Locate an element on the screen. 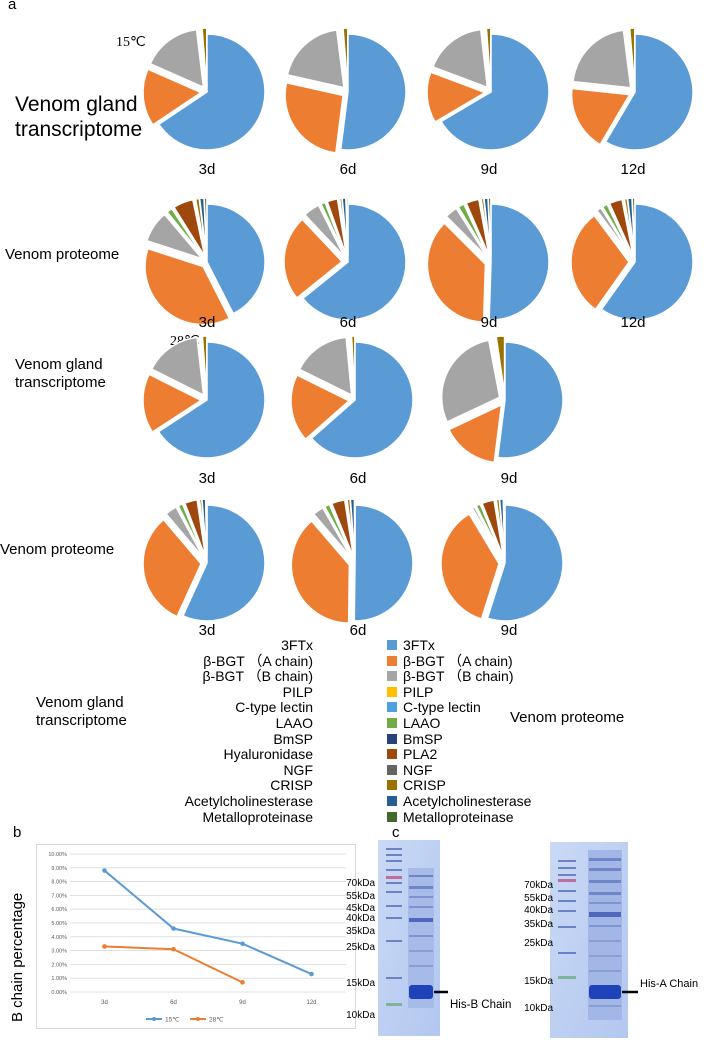 The width and height of the screenshot is (708, 1040). gel-marker-label: 15kDa is located at coordinates (538, 981).